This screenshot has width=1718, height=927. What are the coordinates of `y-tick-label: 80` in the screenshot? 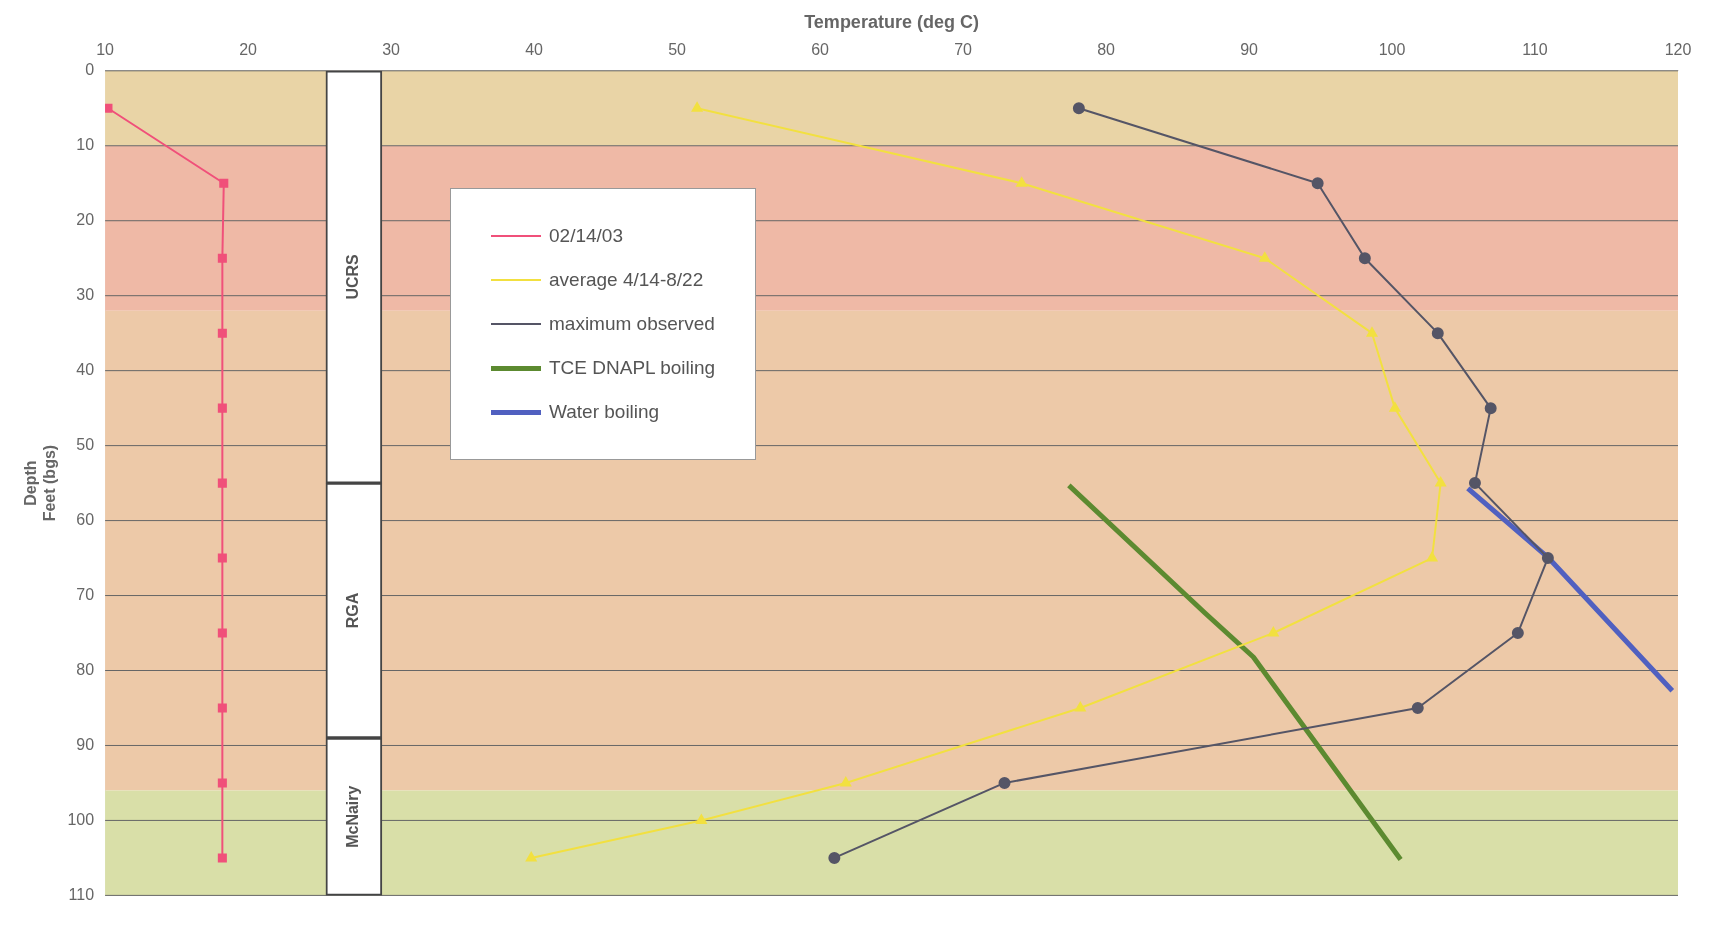 It's located at (85, 669).